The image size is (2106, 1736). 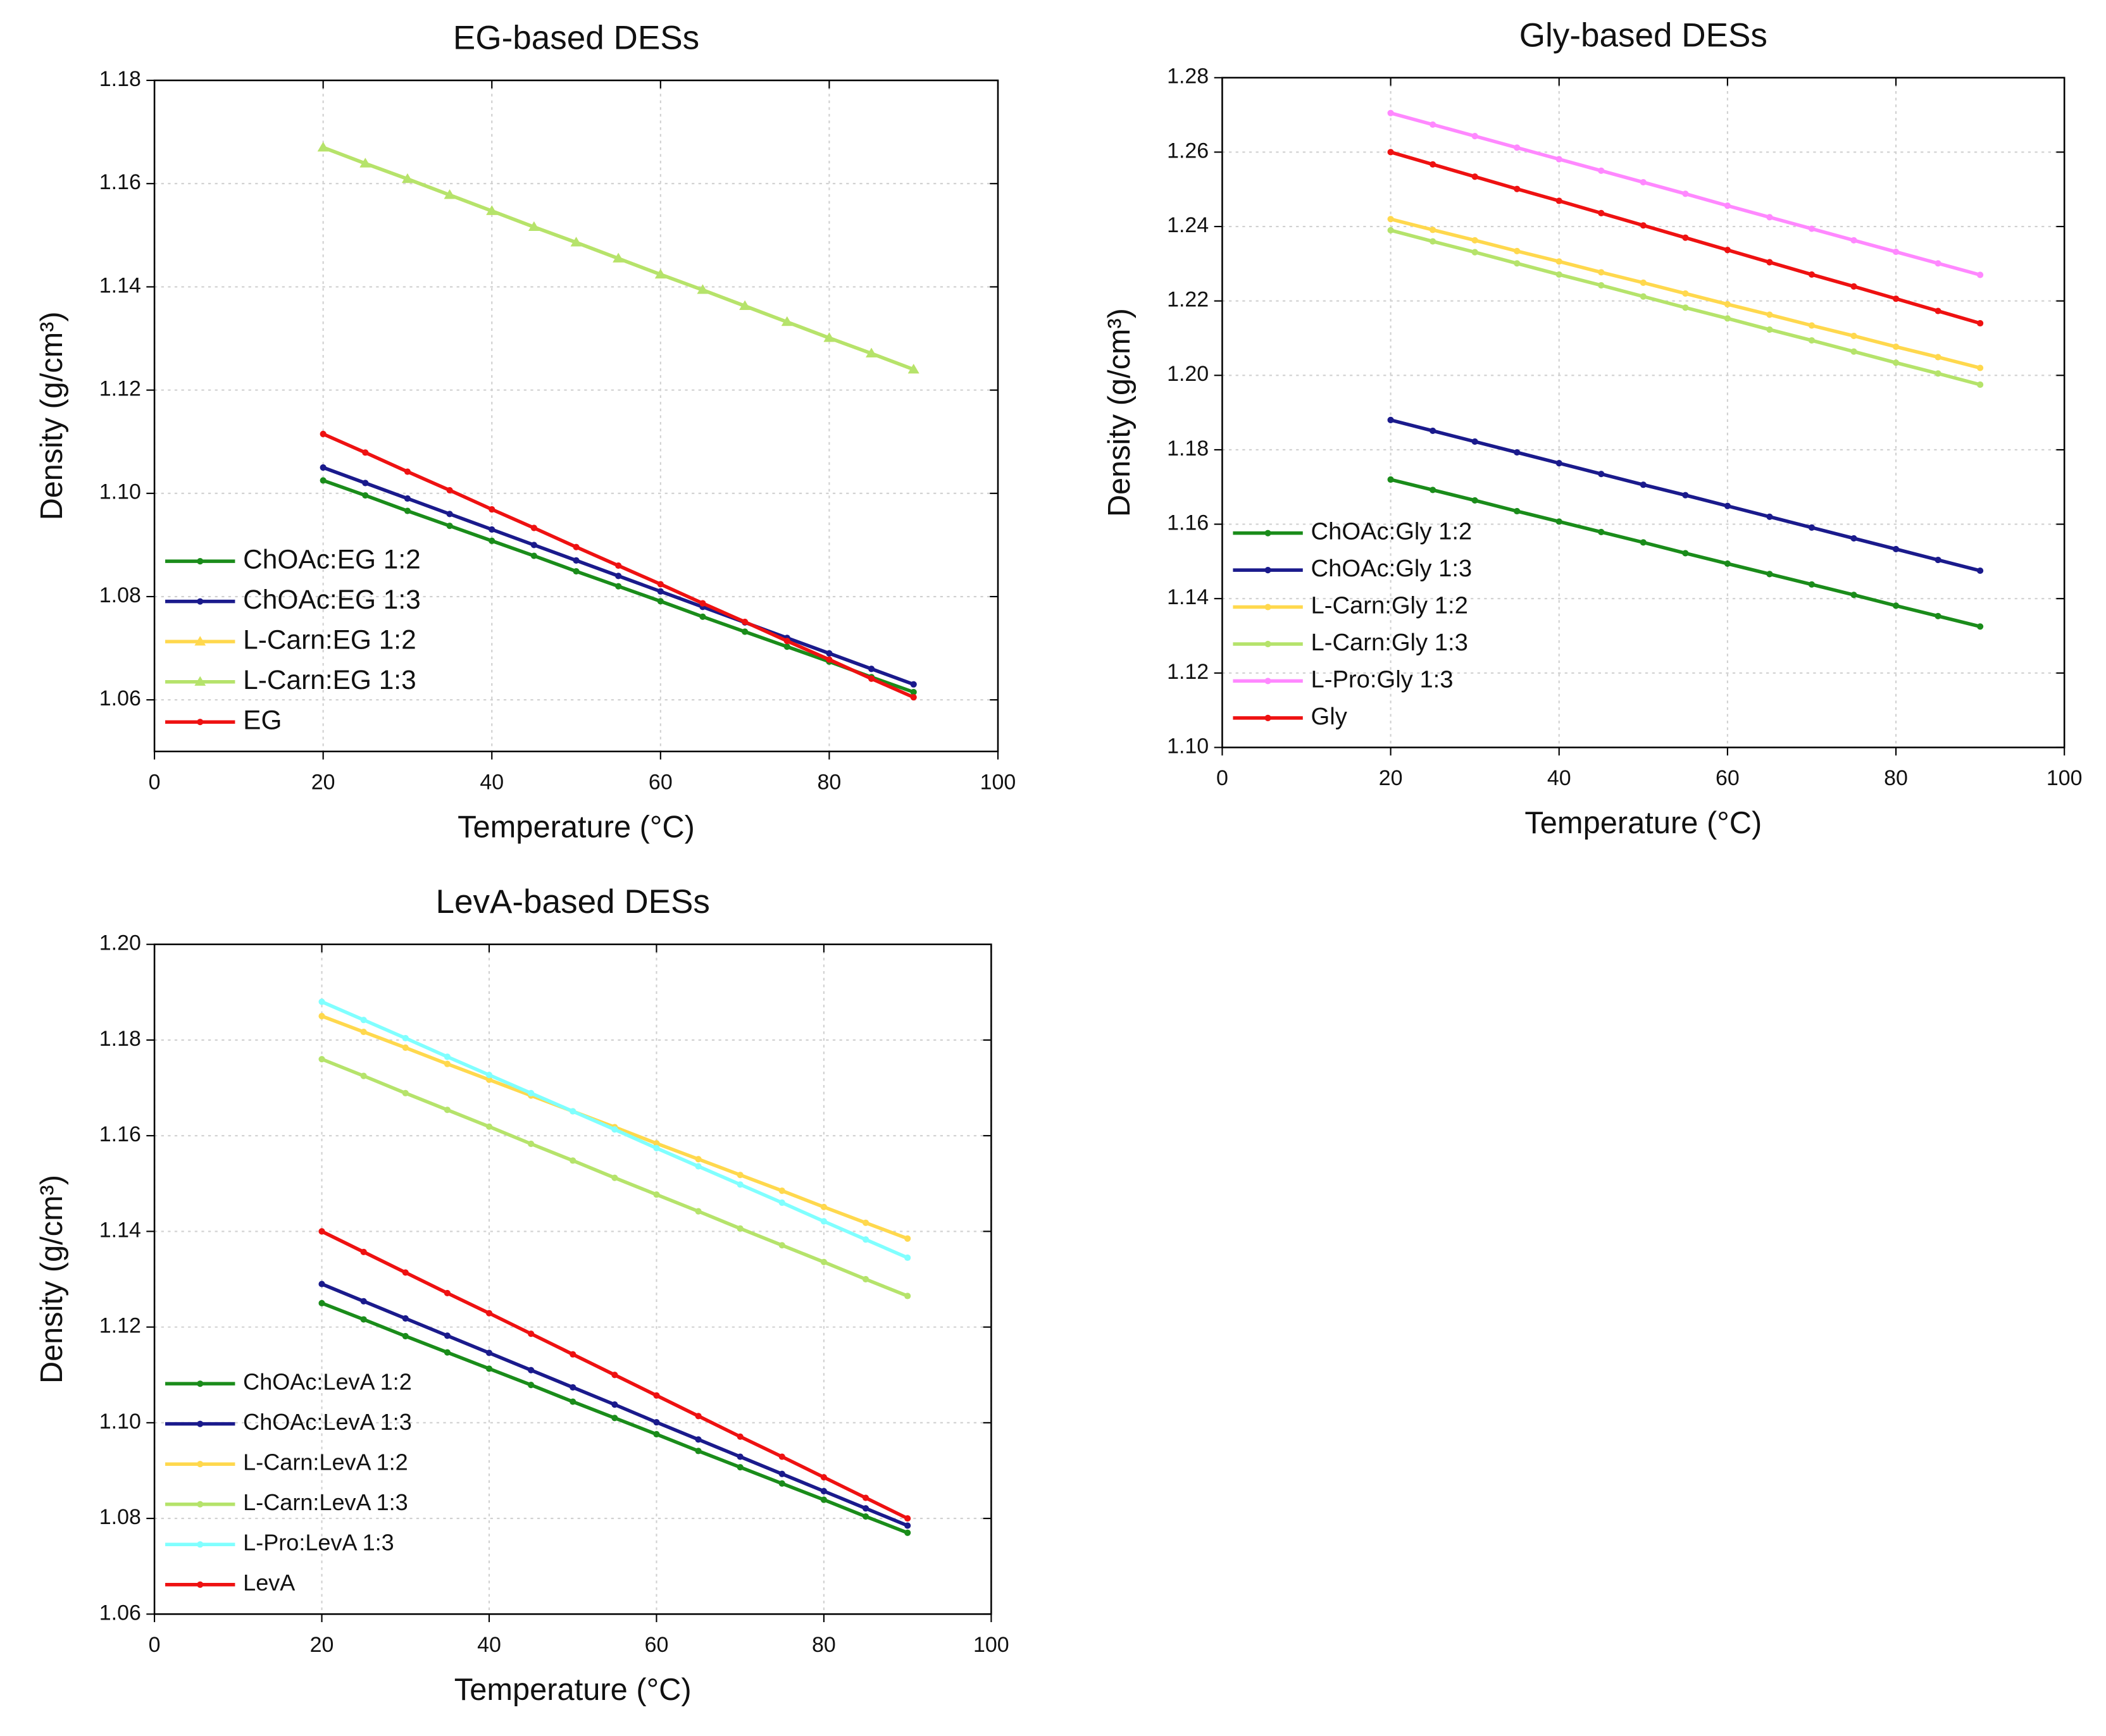 What do you see at coordinates (1643, 823) in the screenshot?
I see `x-axis-label: Temperature (°C)` at bounding box center [1643, 823].